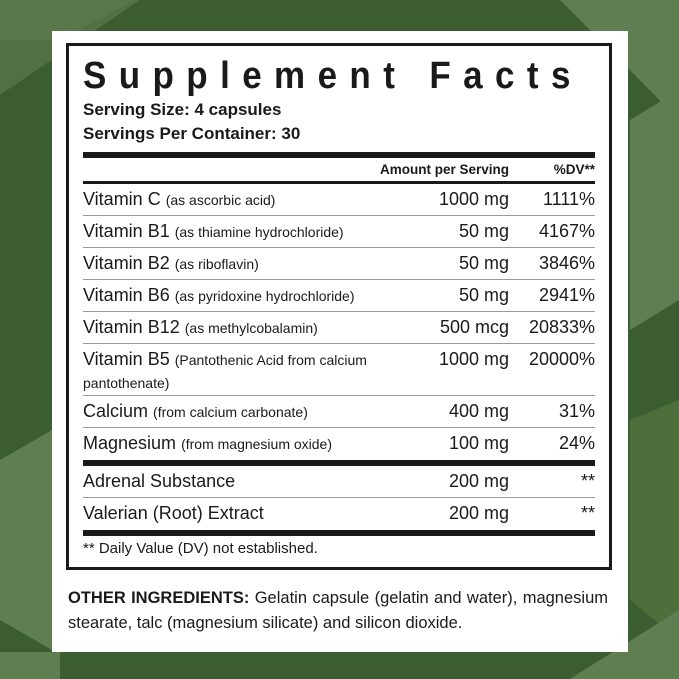 The image size is (679, 679). Describe the element at coordinates (566, 263) in the screenshot. I see `daily-value: 3846%` at that location.